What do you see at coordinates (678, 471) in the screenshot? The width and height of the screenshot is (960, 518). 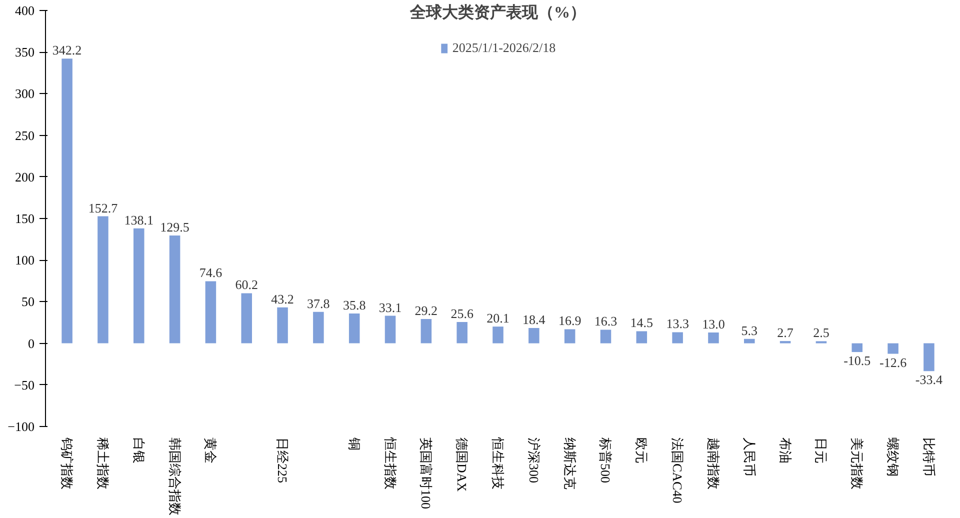 I see `x-tick-label: 法国CAC40` at bounding box center [678, 471].